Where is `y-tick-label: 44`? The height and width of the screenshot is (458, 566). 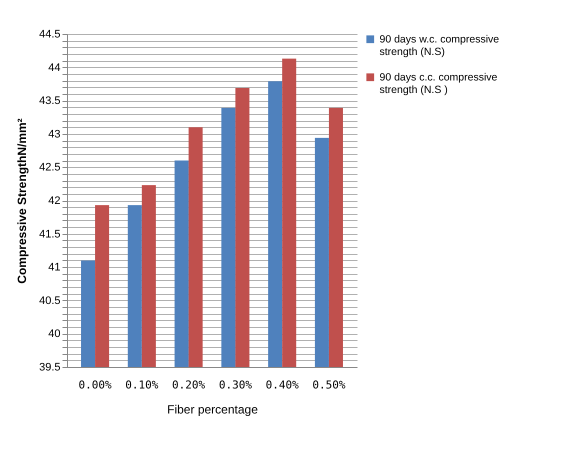 y-tick-label: 44 is located at coordinates (54, 68).